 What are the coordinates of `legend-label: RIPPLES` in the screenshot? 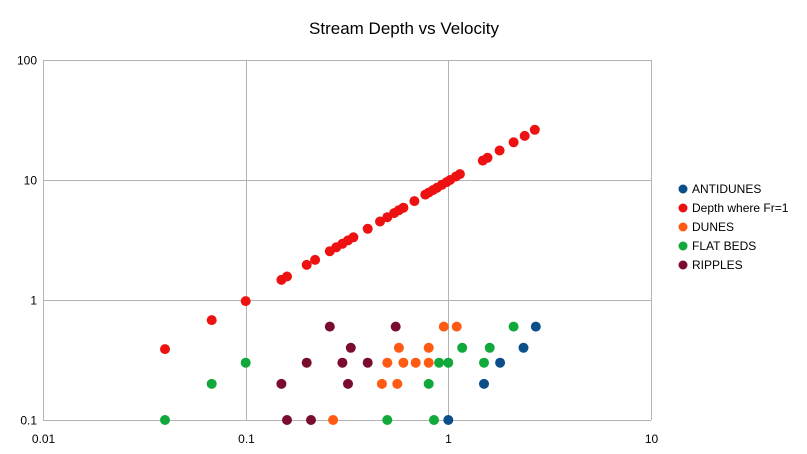 It's located at (717, 265).